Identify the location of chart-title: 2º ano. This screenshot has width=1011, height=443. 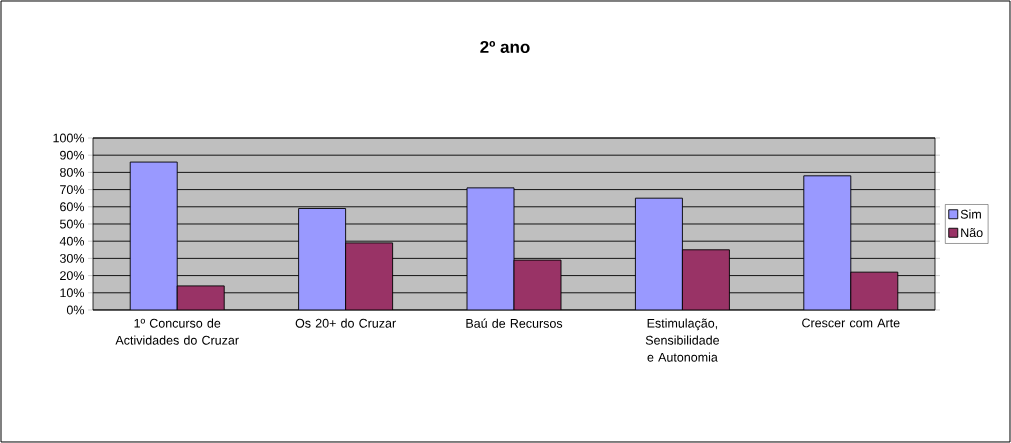
(505, 47).